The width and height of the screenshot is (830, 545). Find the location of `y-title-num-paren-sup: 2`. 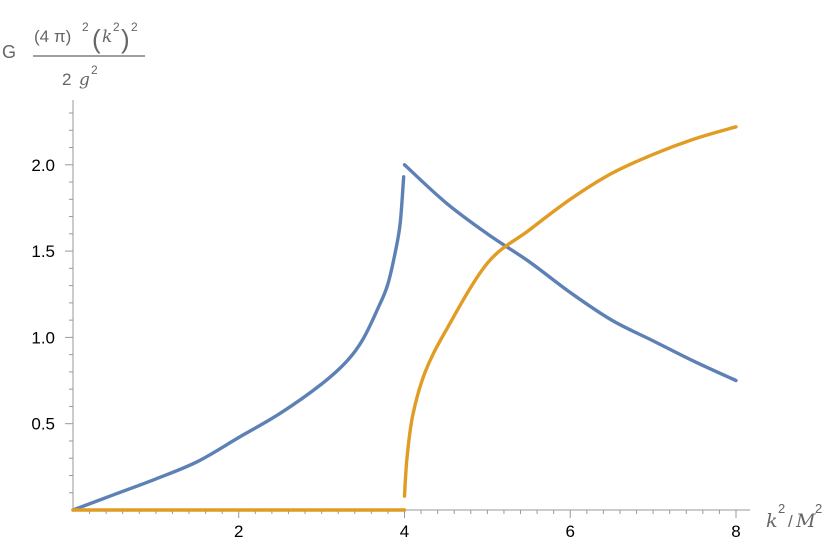

y-title-num-paren-sup: 2 is located at coordinates (85, 27).